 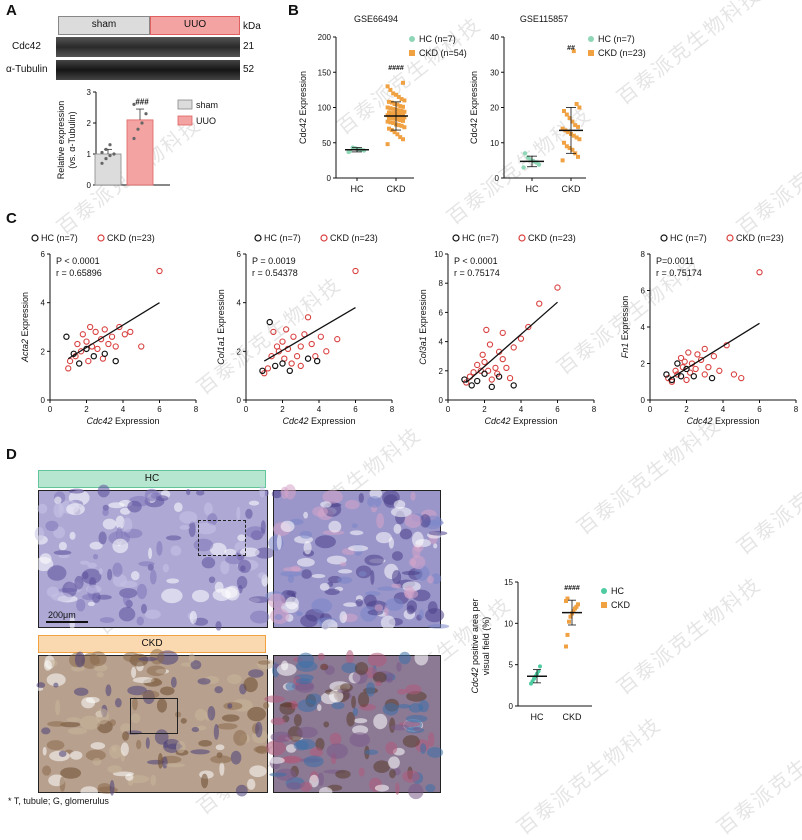 I want to click on c1-x-tick-label: 2, so click(x=86, y=409).